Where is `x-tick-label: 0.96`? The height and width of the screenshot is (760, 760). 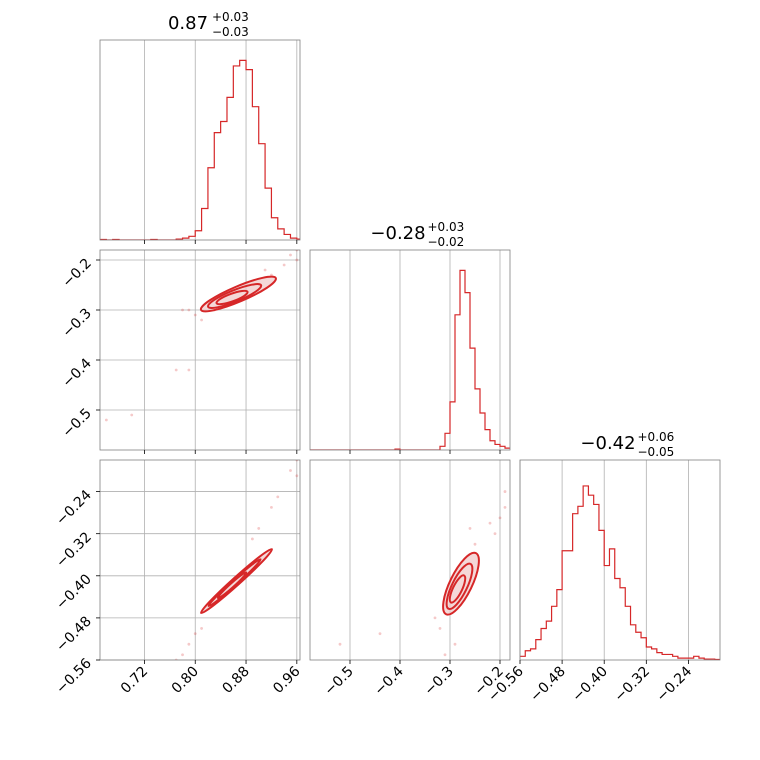 x-tick-label: 0.96 is located at coordinates (286, 679).